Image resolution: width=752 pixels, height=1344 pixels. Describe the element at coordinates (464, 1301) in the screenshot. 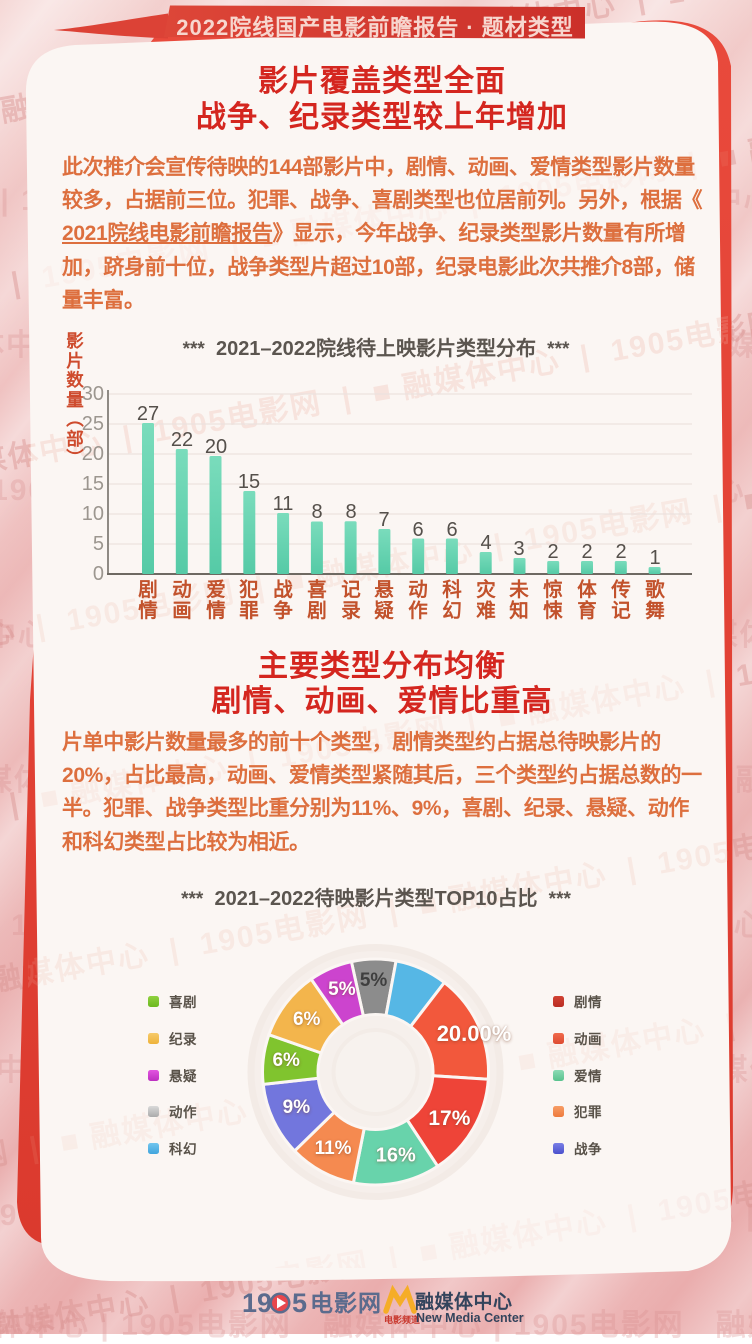

I see `svg-text: 融媒体中心` at that location.